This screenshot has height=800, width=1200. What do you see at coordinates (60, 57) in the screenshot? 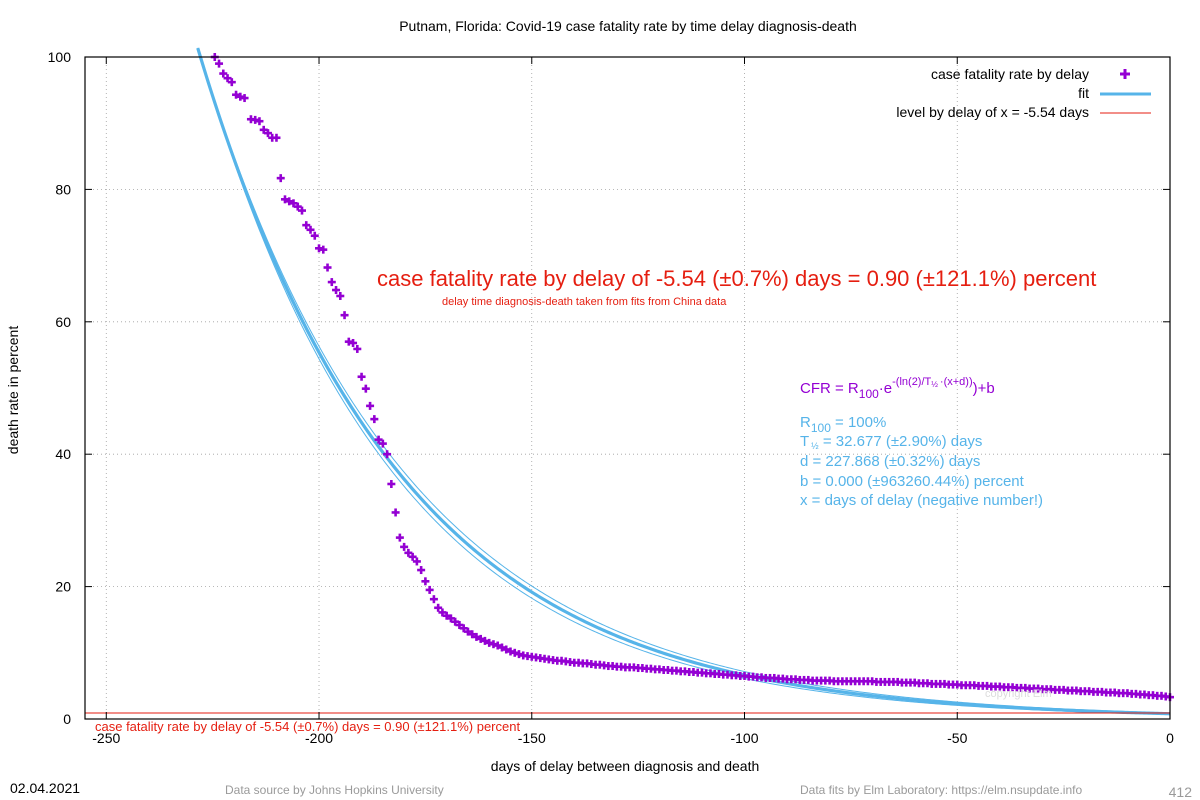
I see `y-tick-label: 100` at bounding box center [60, 57].